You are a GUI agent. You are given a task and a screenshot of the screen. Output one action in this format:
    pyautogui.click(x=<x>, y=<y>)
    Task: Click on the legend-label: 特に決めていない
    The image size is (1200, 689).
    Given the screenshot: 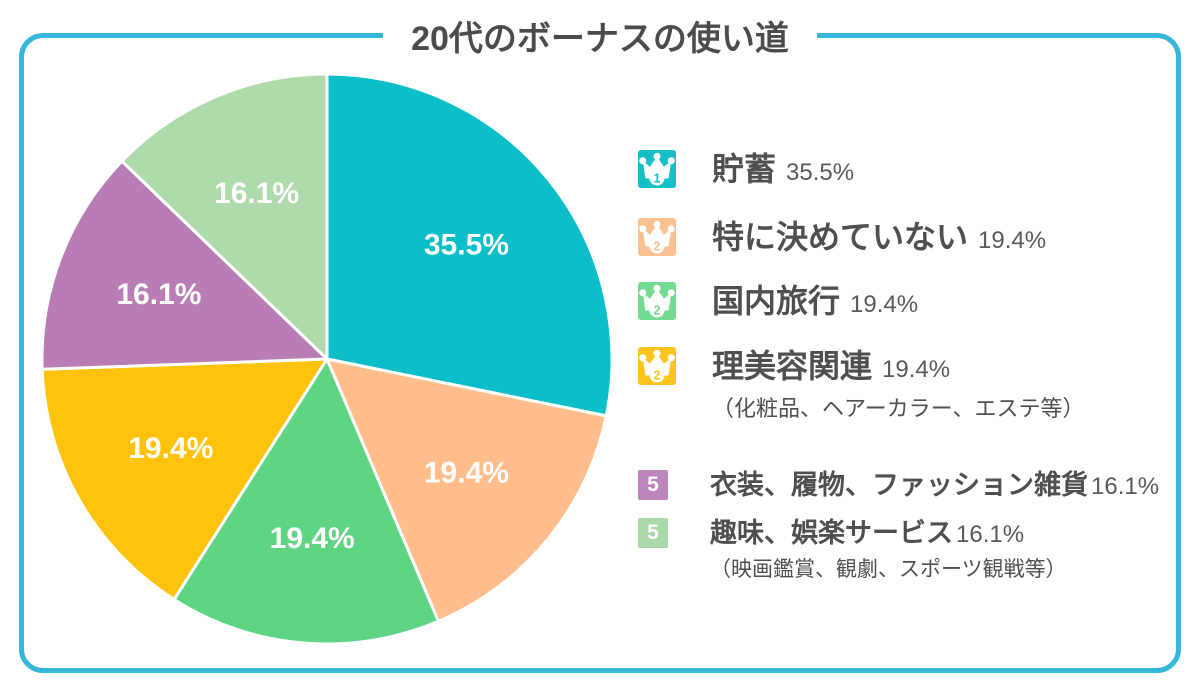 What is the action you would take?
    pyautogui.click(x=840, y=237)
    